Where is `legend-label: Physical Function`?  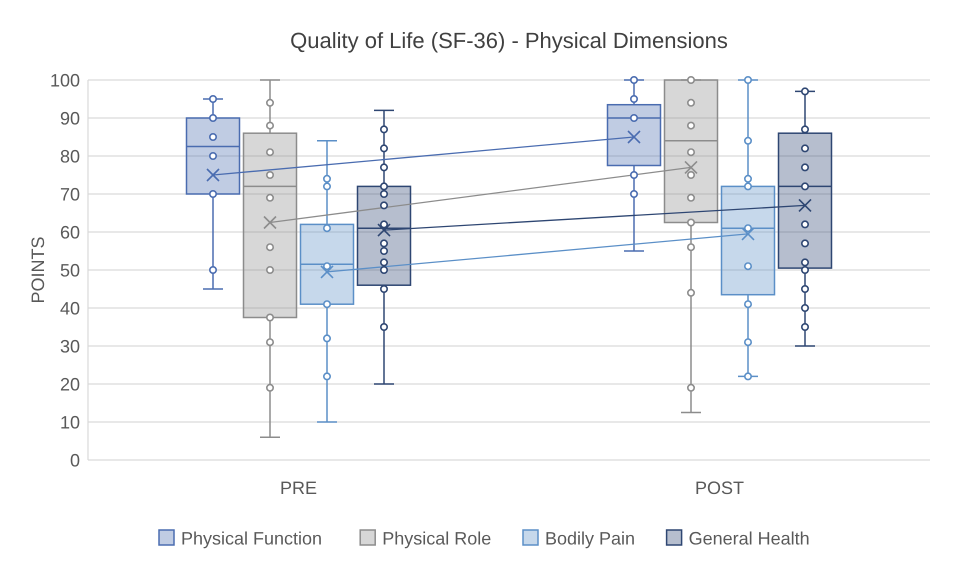 legend-label: Physical Function is located at coordinates (251, 538).